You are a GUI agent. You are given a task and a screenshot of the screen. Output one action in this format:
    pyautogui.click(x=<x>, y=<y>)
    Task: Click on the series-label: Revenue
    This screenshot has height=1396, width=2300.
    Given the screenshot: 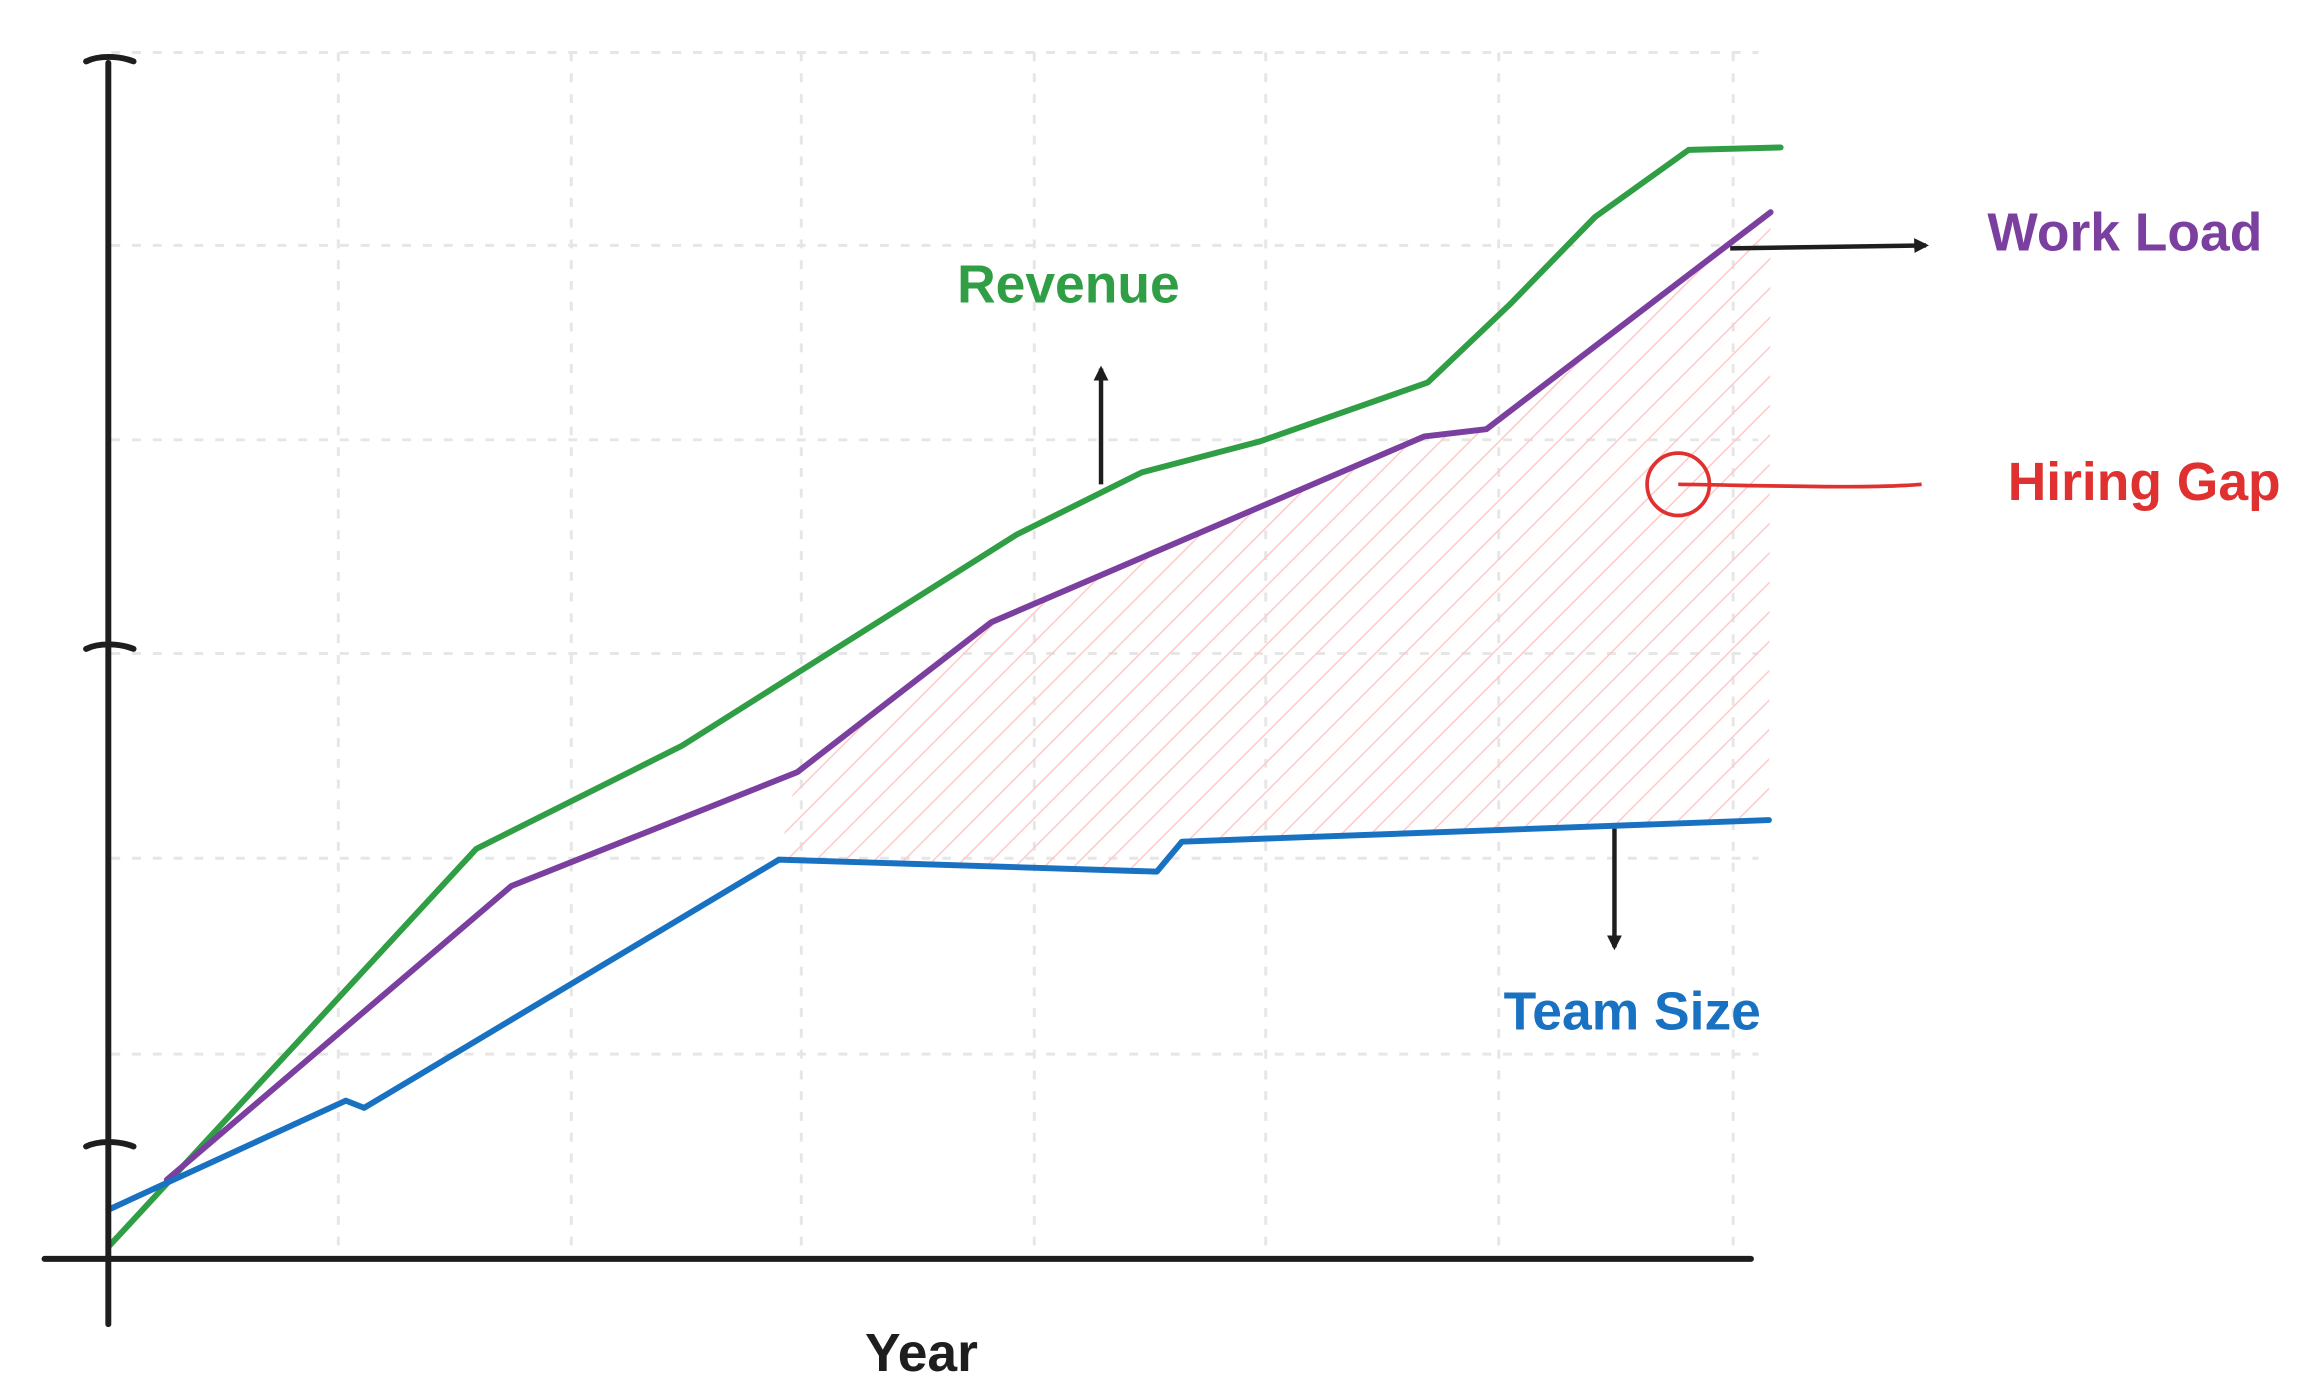 What is the action you would take?
    pyautogui.click(x=1068, y=285)
    